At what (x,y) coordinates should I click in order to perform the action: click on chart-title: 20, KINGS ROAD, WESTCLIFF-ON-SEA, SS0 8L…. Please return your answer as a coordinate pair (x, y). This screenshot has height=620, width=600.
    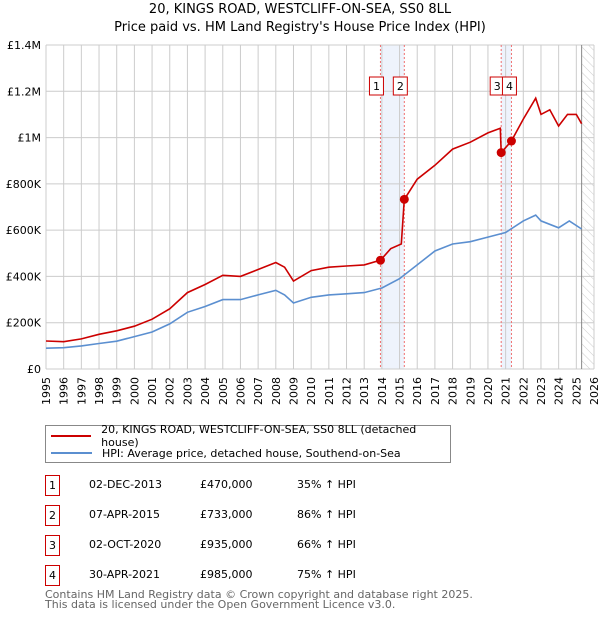
    Looking at the image, I should click on (300, 9).